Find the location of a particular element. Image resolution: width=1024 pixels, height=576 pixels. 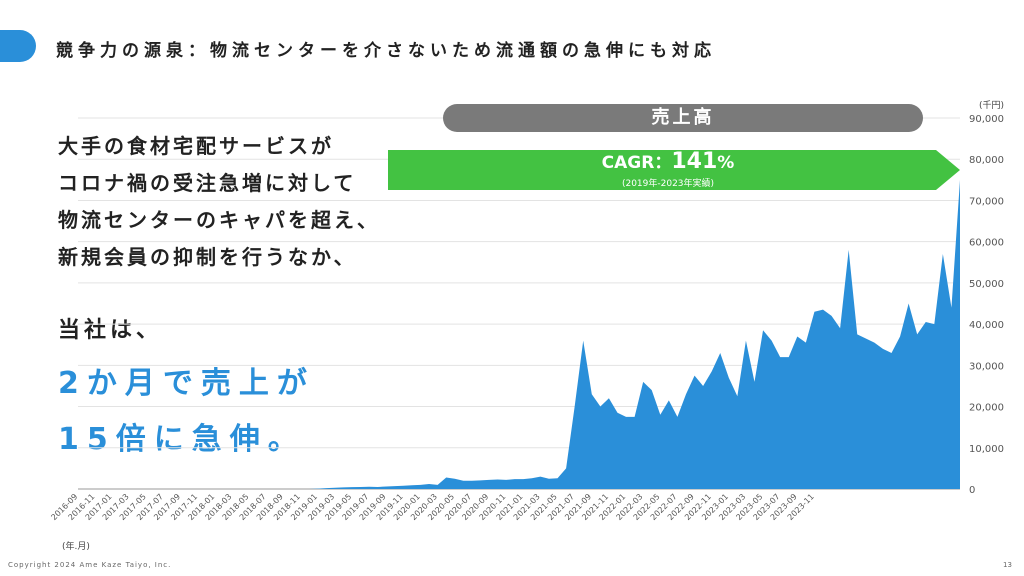

y-tick-label: 70,000 is located at coordinates (986, 201).